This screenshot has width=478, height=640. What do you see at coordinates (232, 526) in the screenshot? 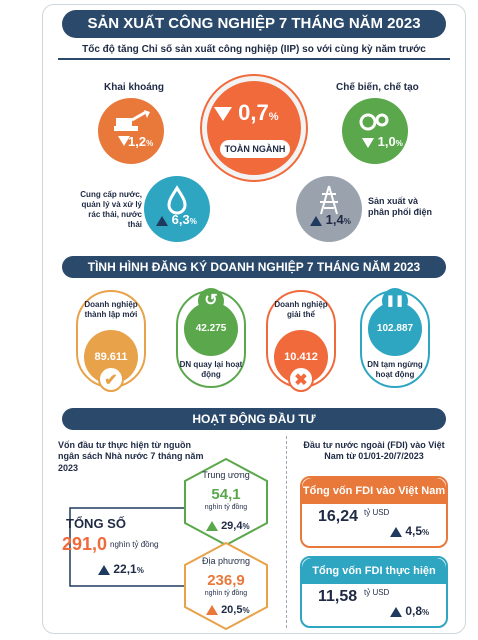
I see `central-growth-number: 29,4` at bounding box center [232, 526].